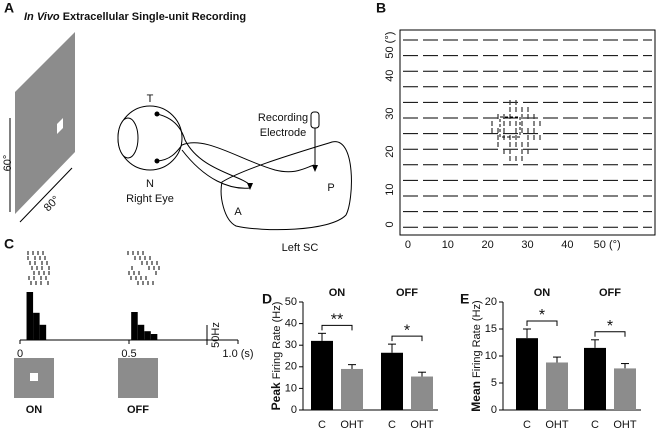  Describe the element at coordinates (45, 123) in the screenshot. I see `stimulus-screen` at that location.